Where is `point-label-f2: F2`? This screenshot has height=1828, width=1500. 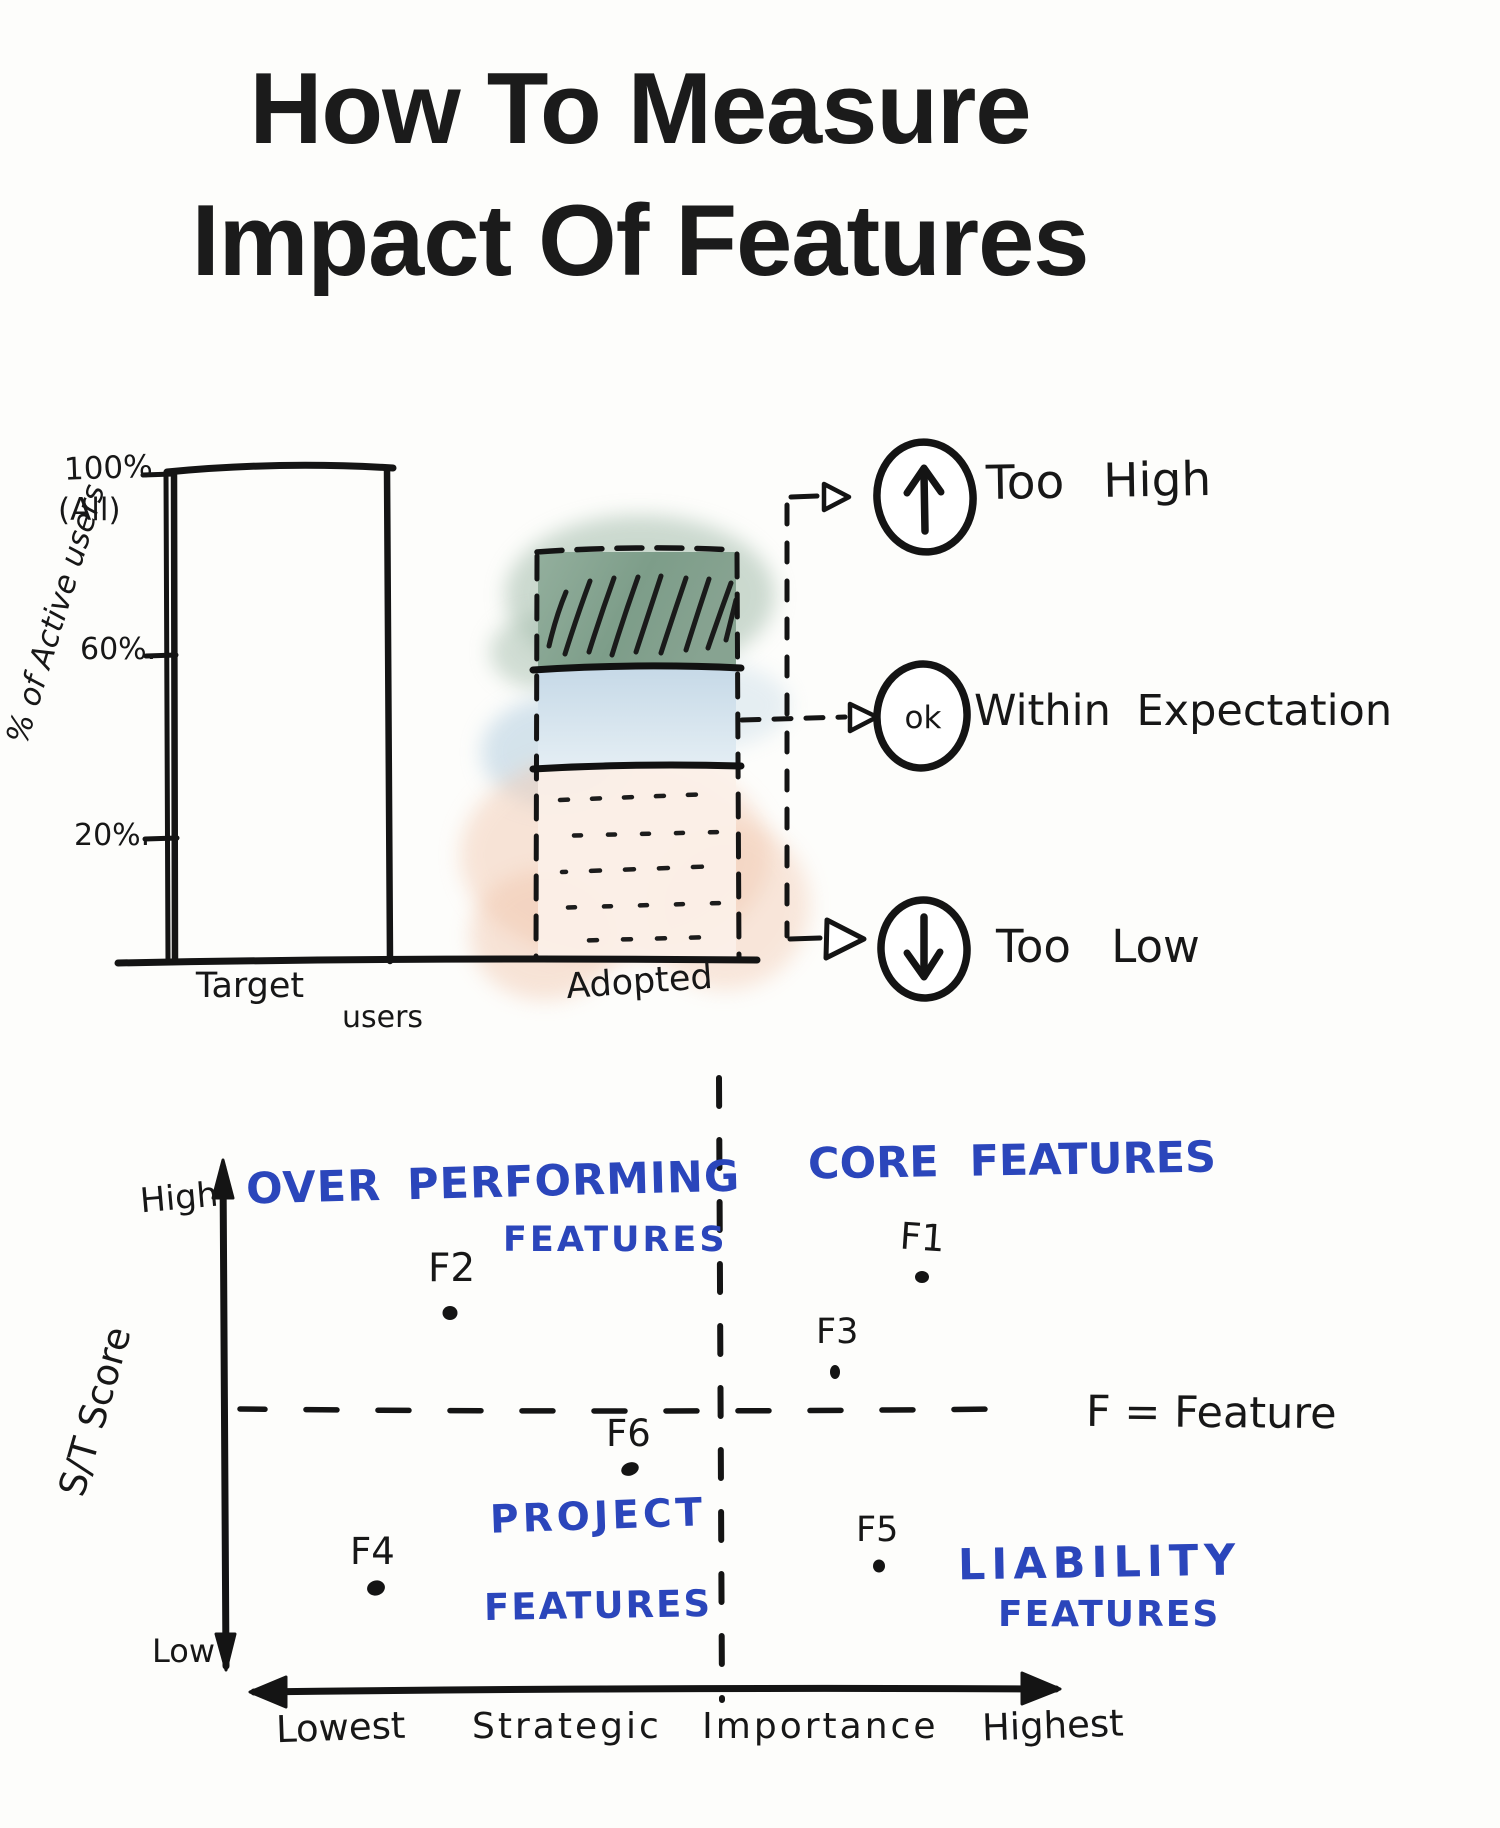 point-label-f2: F2 is located at coordinates (452, 1268).